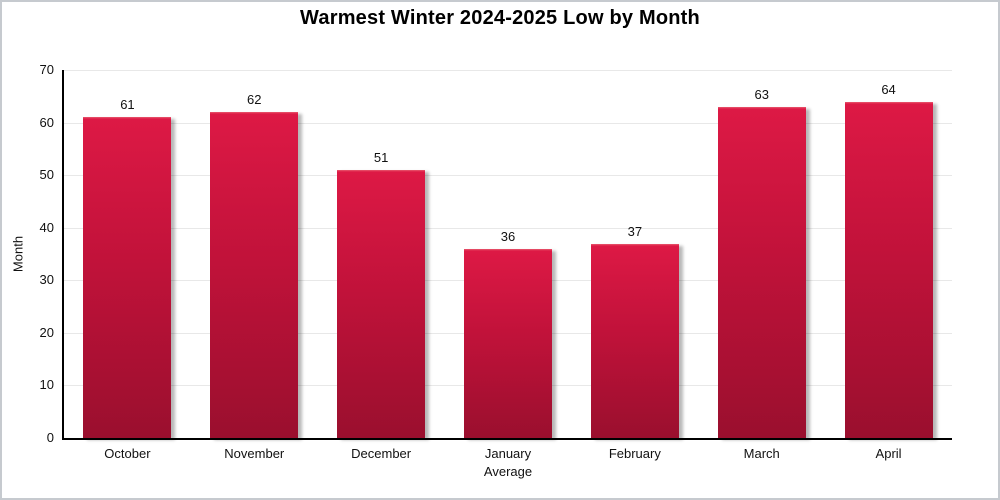 The width and height of the screenshot is (1000, 500). What do you see at coordinates (46, 175) in the screenshot?
I see `y-tick-label: 50` at bounding box center [46, 175].